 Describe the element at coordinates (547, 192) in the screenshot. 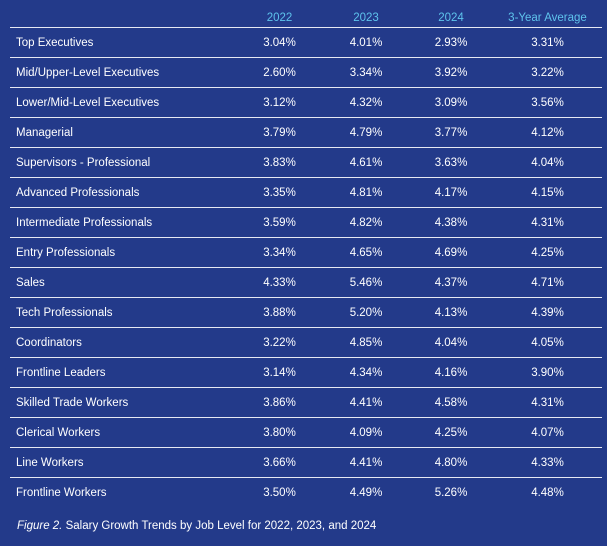

I see `value-3-year-average-cell: 4.15%` at that location.